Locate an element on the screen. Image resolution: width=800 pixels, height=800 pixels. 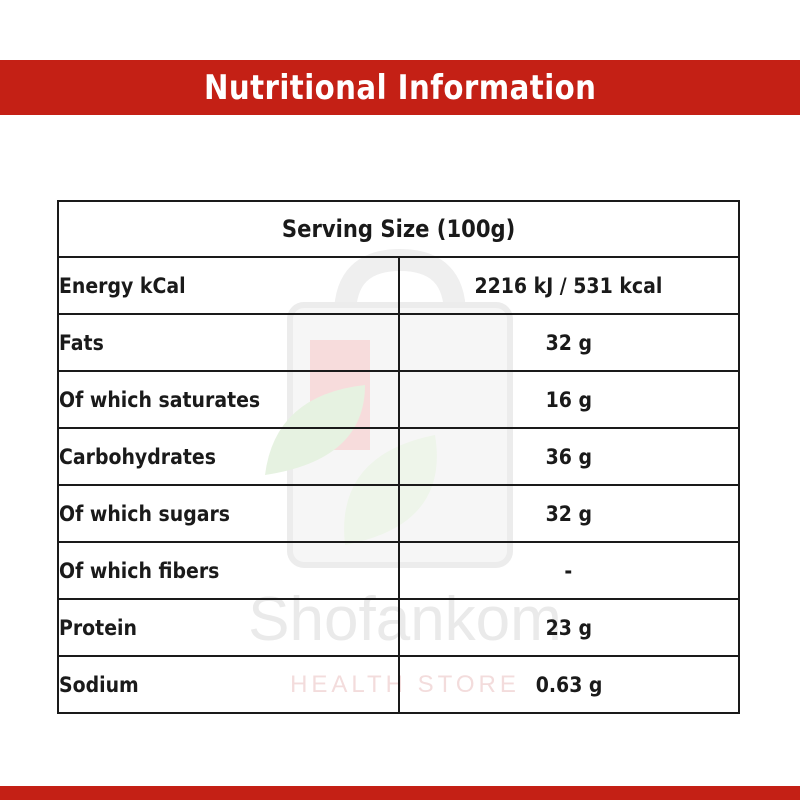
row-value: 2216 kJ / 531 kcal is located at coordinates (568, 285).